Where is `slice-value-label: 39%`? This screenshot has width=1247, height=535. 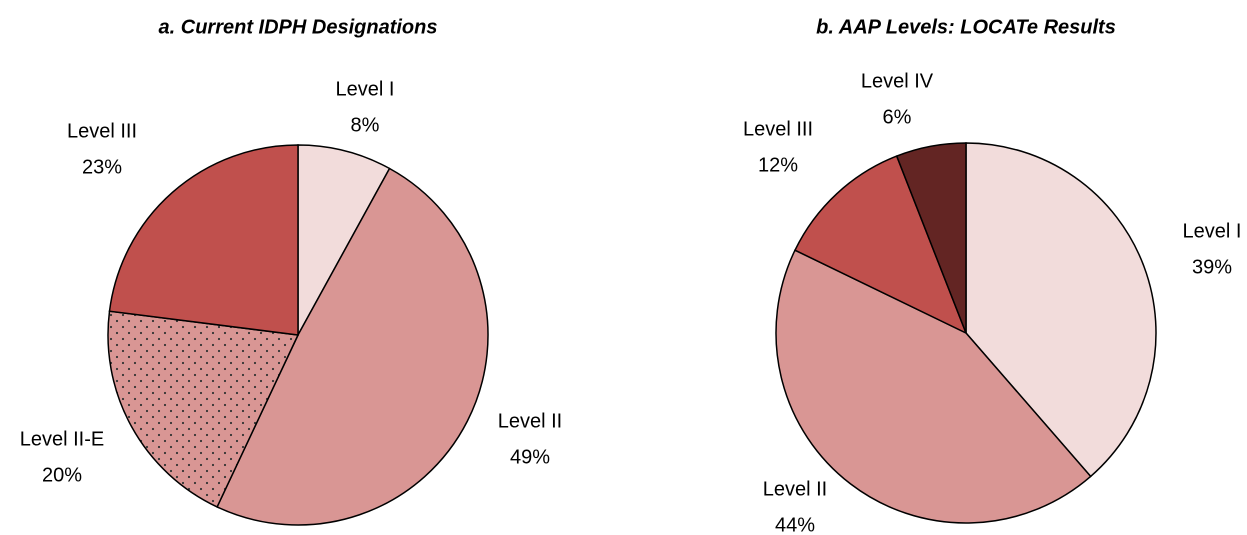
slice-value-label: 39% is located at coordinates (1212, 267).